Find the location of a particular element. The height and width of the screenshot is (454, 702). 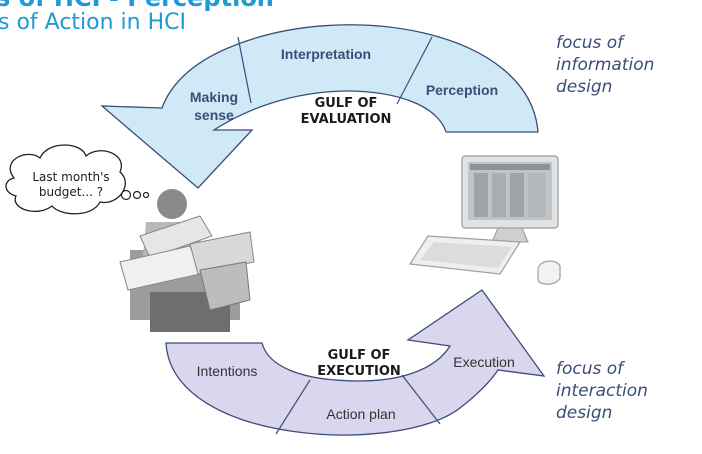

focus-information-design-note: focus of information design is located at coordinates (605, 65).